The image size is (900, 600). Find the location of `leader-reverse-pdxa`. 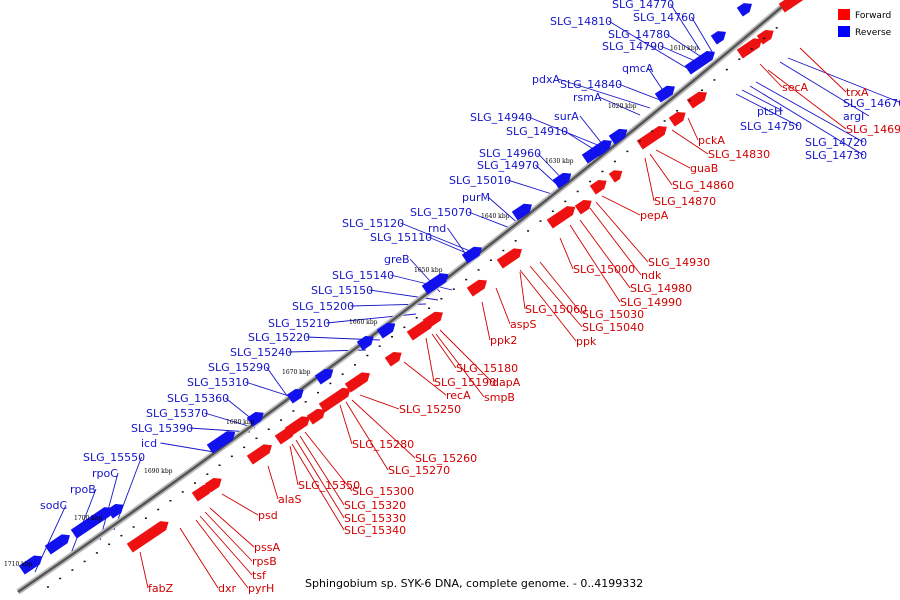

leader-reverse-pdxa is located at coordinates (604, 93).